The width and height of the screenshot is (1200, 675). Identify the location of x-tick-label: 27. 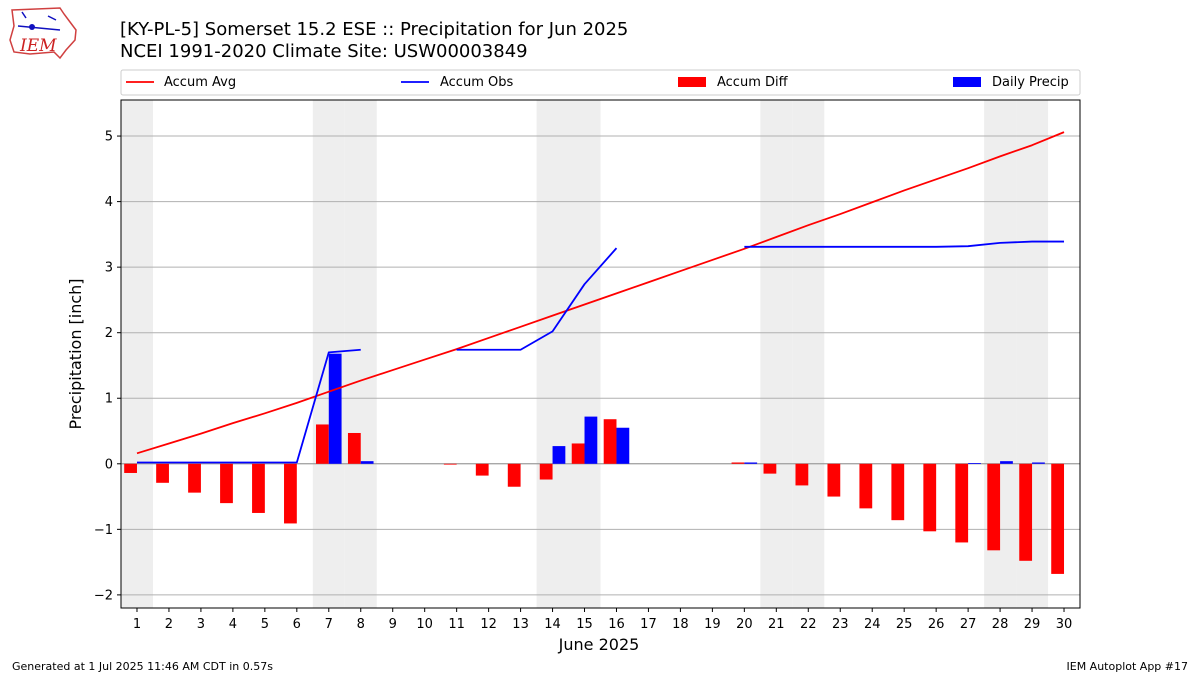
(968, 624).